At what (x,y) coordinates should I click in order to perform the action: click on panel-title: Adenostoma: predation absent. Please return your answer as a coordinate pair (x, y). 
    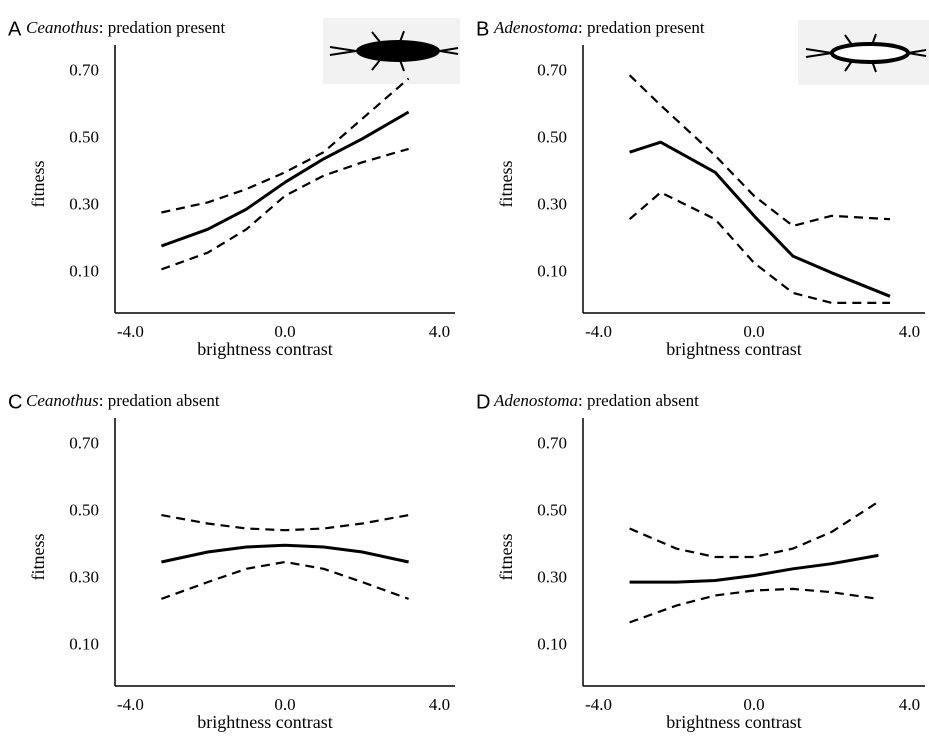
    Looking at the image, I should click on (596, 400).